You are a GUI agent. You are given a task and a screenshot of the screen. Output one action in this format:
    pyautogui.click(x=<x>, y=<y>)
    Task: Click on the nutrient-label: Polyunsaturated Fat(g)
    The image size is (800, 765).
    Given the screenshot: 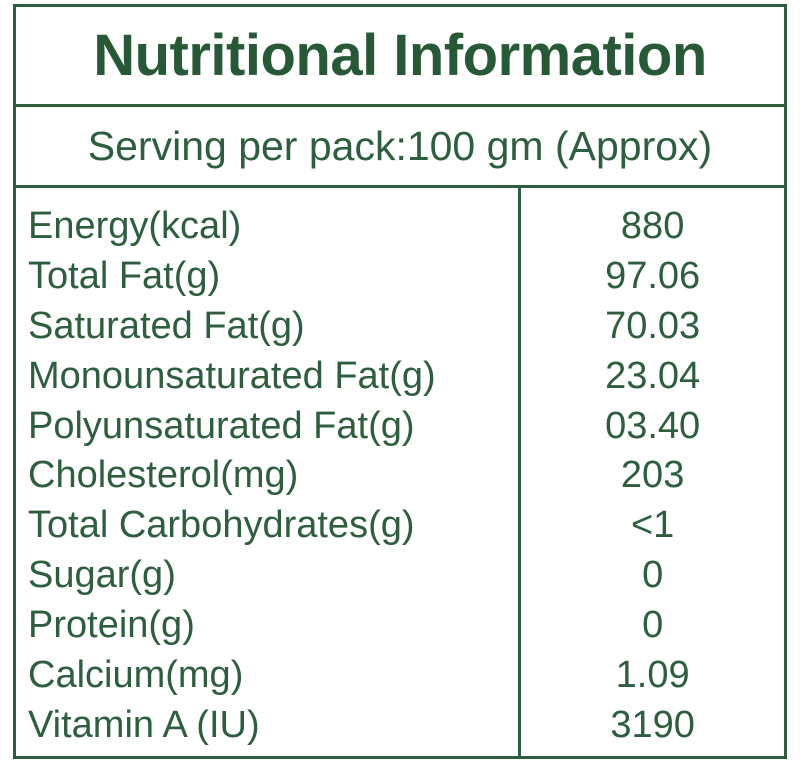 What is the action you would take?
    pyautogui.click(x=221, y=425)
    